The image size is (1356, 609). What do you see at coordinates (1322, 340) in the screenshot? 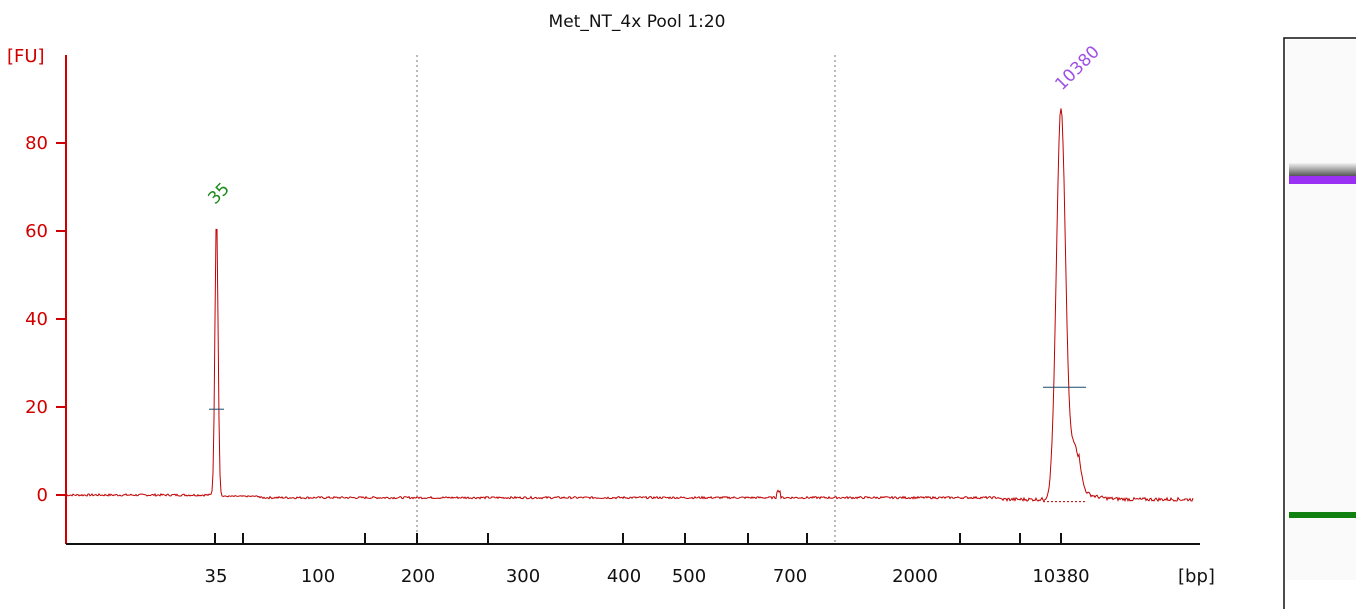
I see `gel-bands` at bounding box center [1322, 340].